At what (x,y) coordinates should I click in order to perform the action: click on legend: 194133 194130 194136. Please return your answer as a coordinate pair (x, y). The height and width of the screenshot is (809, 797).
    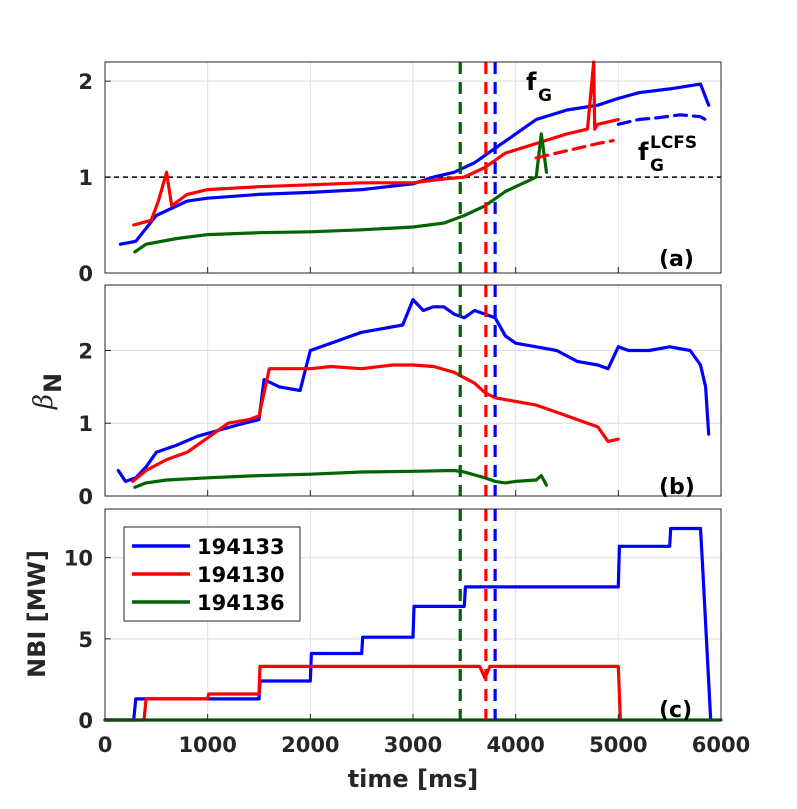
    Looking at the image, I should click on (212, 574).